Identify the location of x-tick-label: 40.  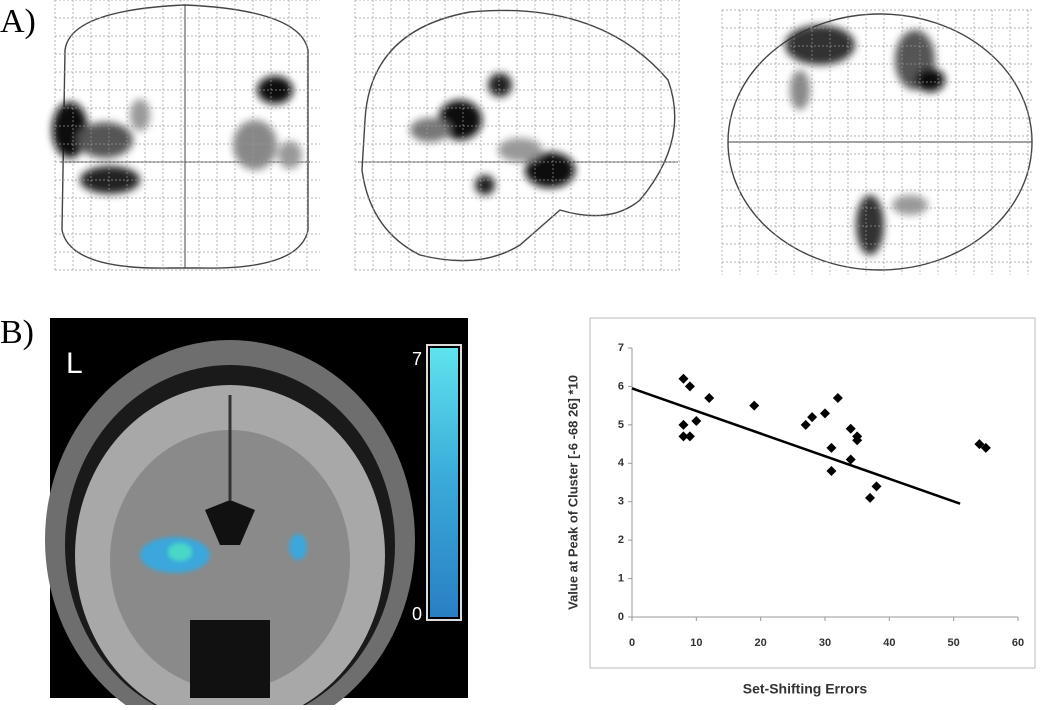
(889, 643).